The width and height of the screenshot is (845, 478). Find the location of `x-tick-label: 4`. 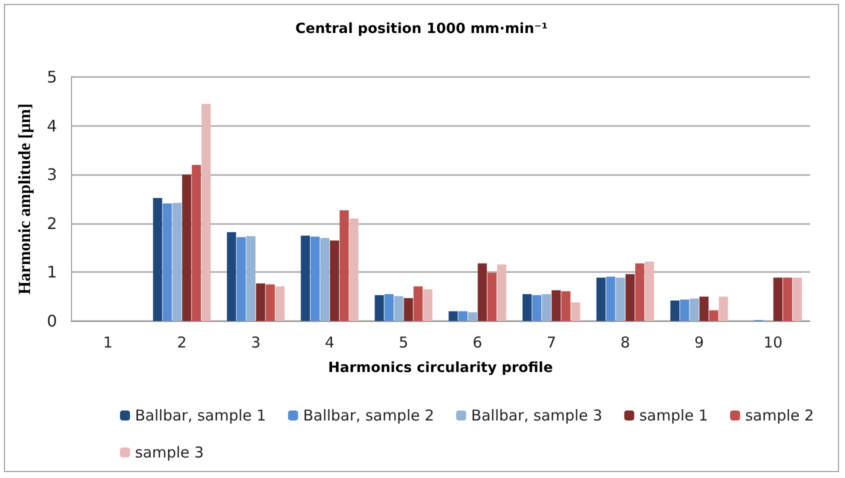

x-tick-label: 4 is located at coordinates (329, 343).